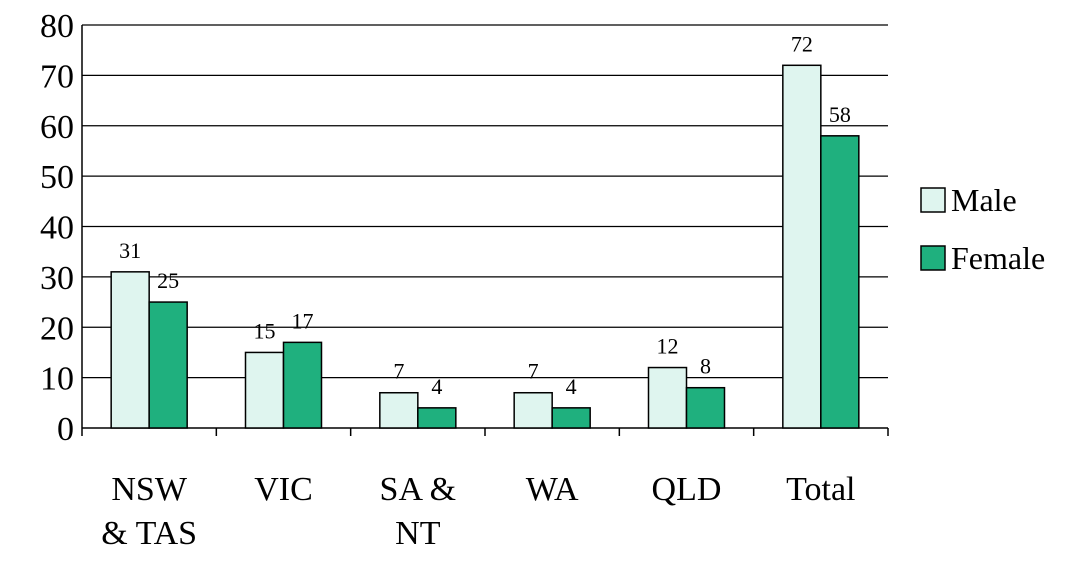  What do you see at coordinates (418, 489) in the screenshot?
I see `x-tick-label-line: SA &` at bounding box center [418, 489].